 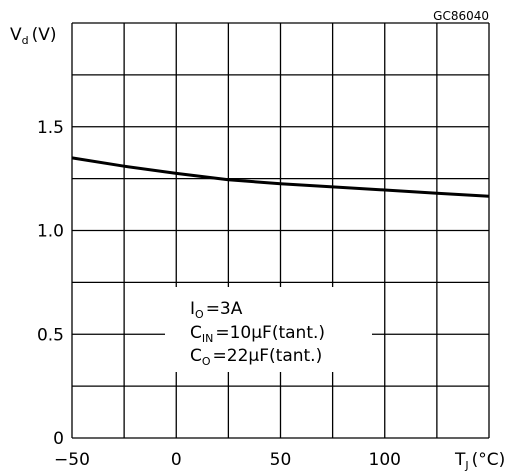 I want to click on annotation-box, so click(x=268, y=329).